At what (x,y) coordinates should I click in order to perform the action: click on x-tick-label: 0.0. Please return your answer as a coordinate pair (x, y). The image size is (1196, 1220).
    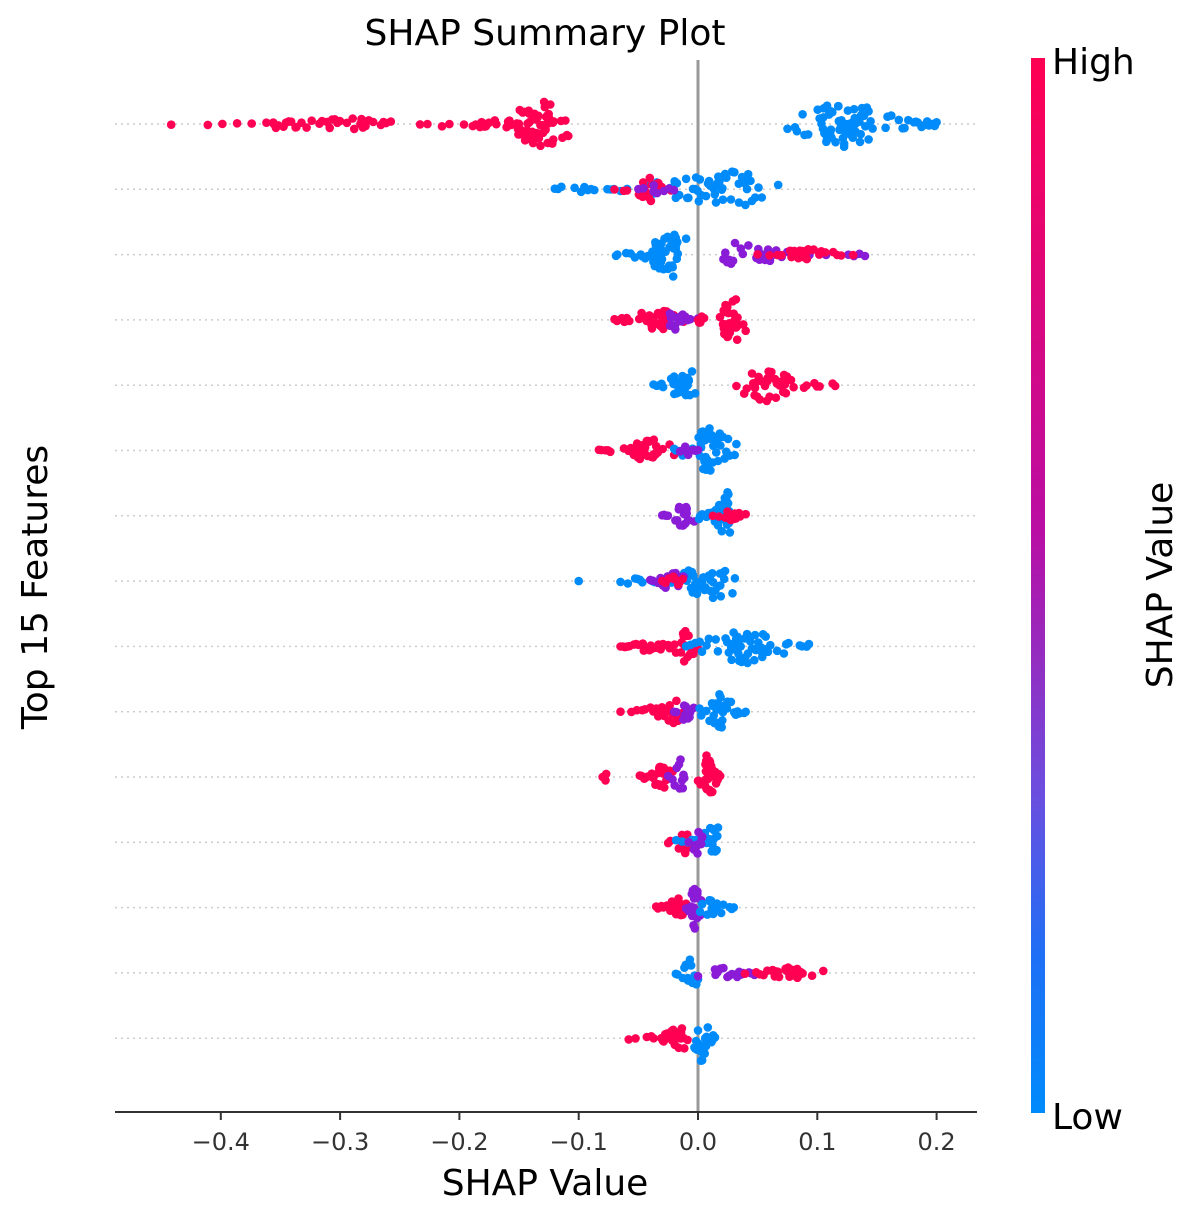
    Looking at the image, I should click on (698, 1142).